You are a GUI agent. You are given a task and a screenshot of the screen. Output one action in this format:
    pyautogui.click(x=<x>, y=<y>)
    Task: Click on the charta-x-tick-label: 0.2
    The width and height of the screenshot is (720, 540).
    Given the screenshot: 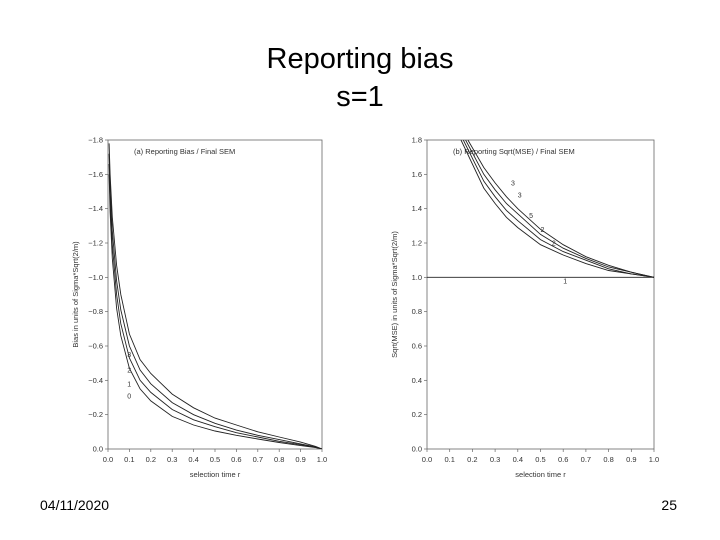 What is the action you would take?
    pyautogui.click(x=151, y=459)
    